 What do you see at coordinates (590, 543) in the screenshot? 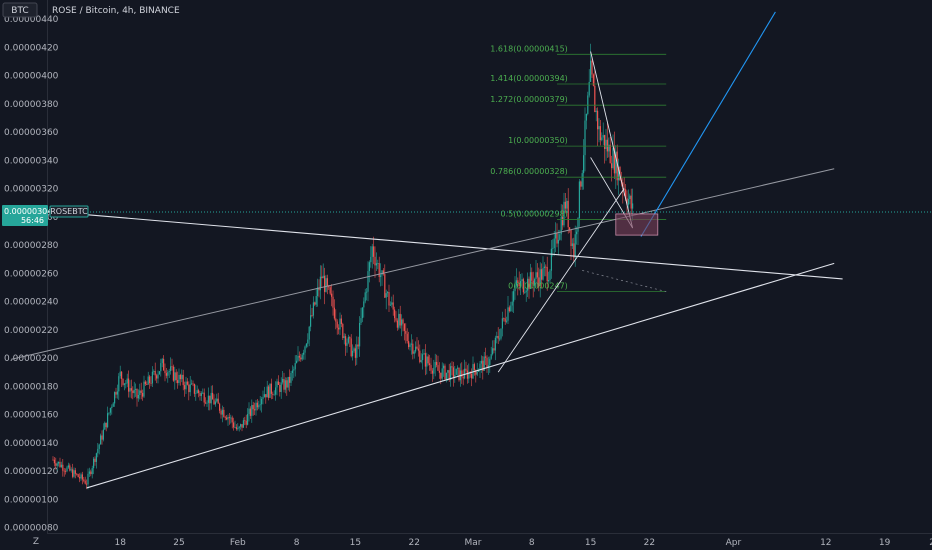
I see `x-tick-label: 15` at bounding box center [590, 543].